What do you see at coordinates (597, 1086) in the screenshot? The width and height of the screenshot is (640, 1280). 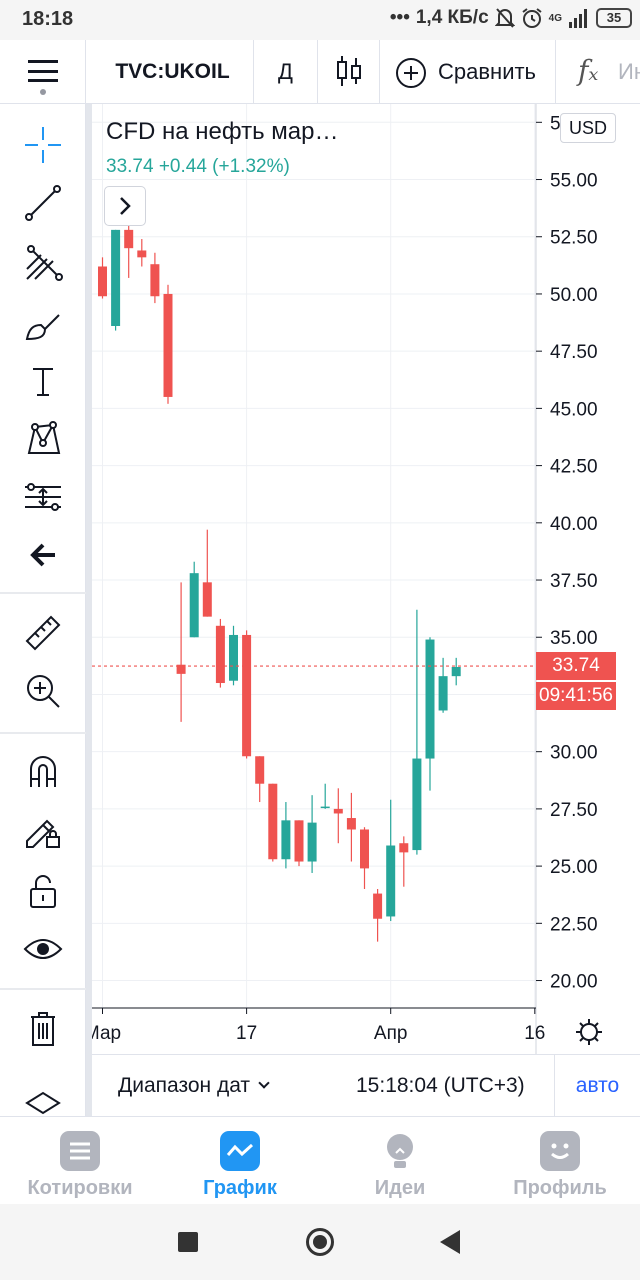 I see `auto-scale-button: авто` at bounding box center [597, 1086].